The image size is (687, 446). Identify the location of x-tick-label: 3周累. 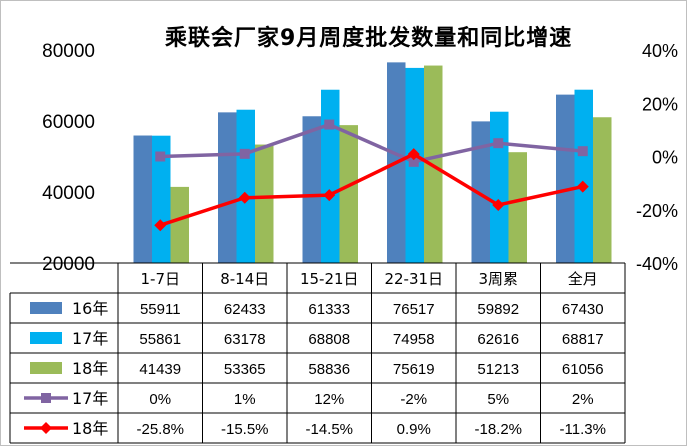
(498, 279).